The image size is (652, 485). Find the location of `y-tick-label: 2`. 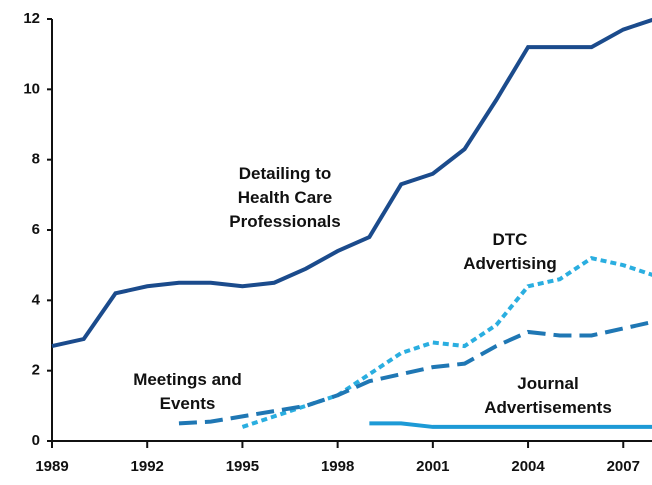

y-tick-label: 2 is located at coordinates (36, 370).